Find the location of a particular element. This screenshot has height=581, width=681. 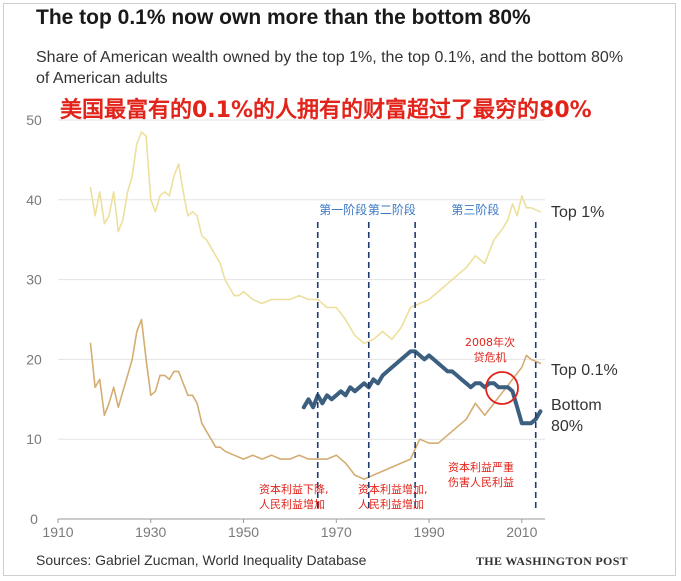

series-label: Bottom is located at coordinates (576, 405).